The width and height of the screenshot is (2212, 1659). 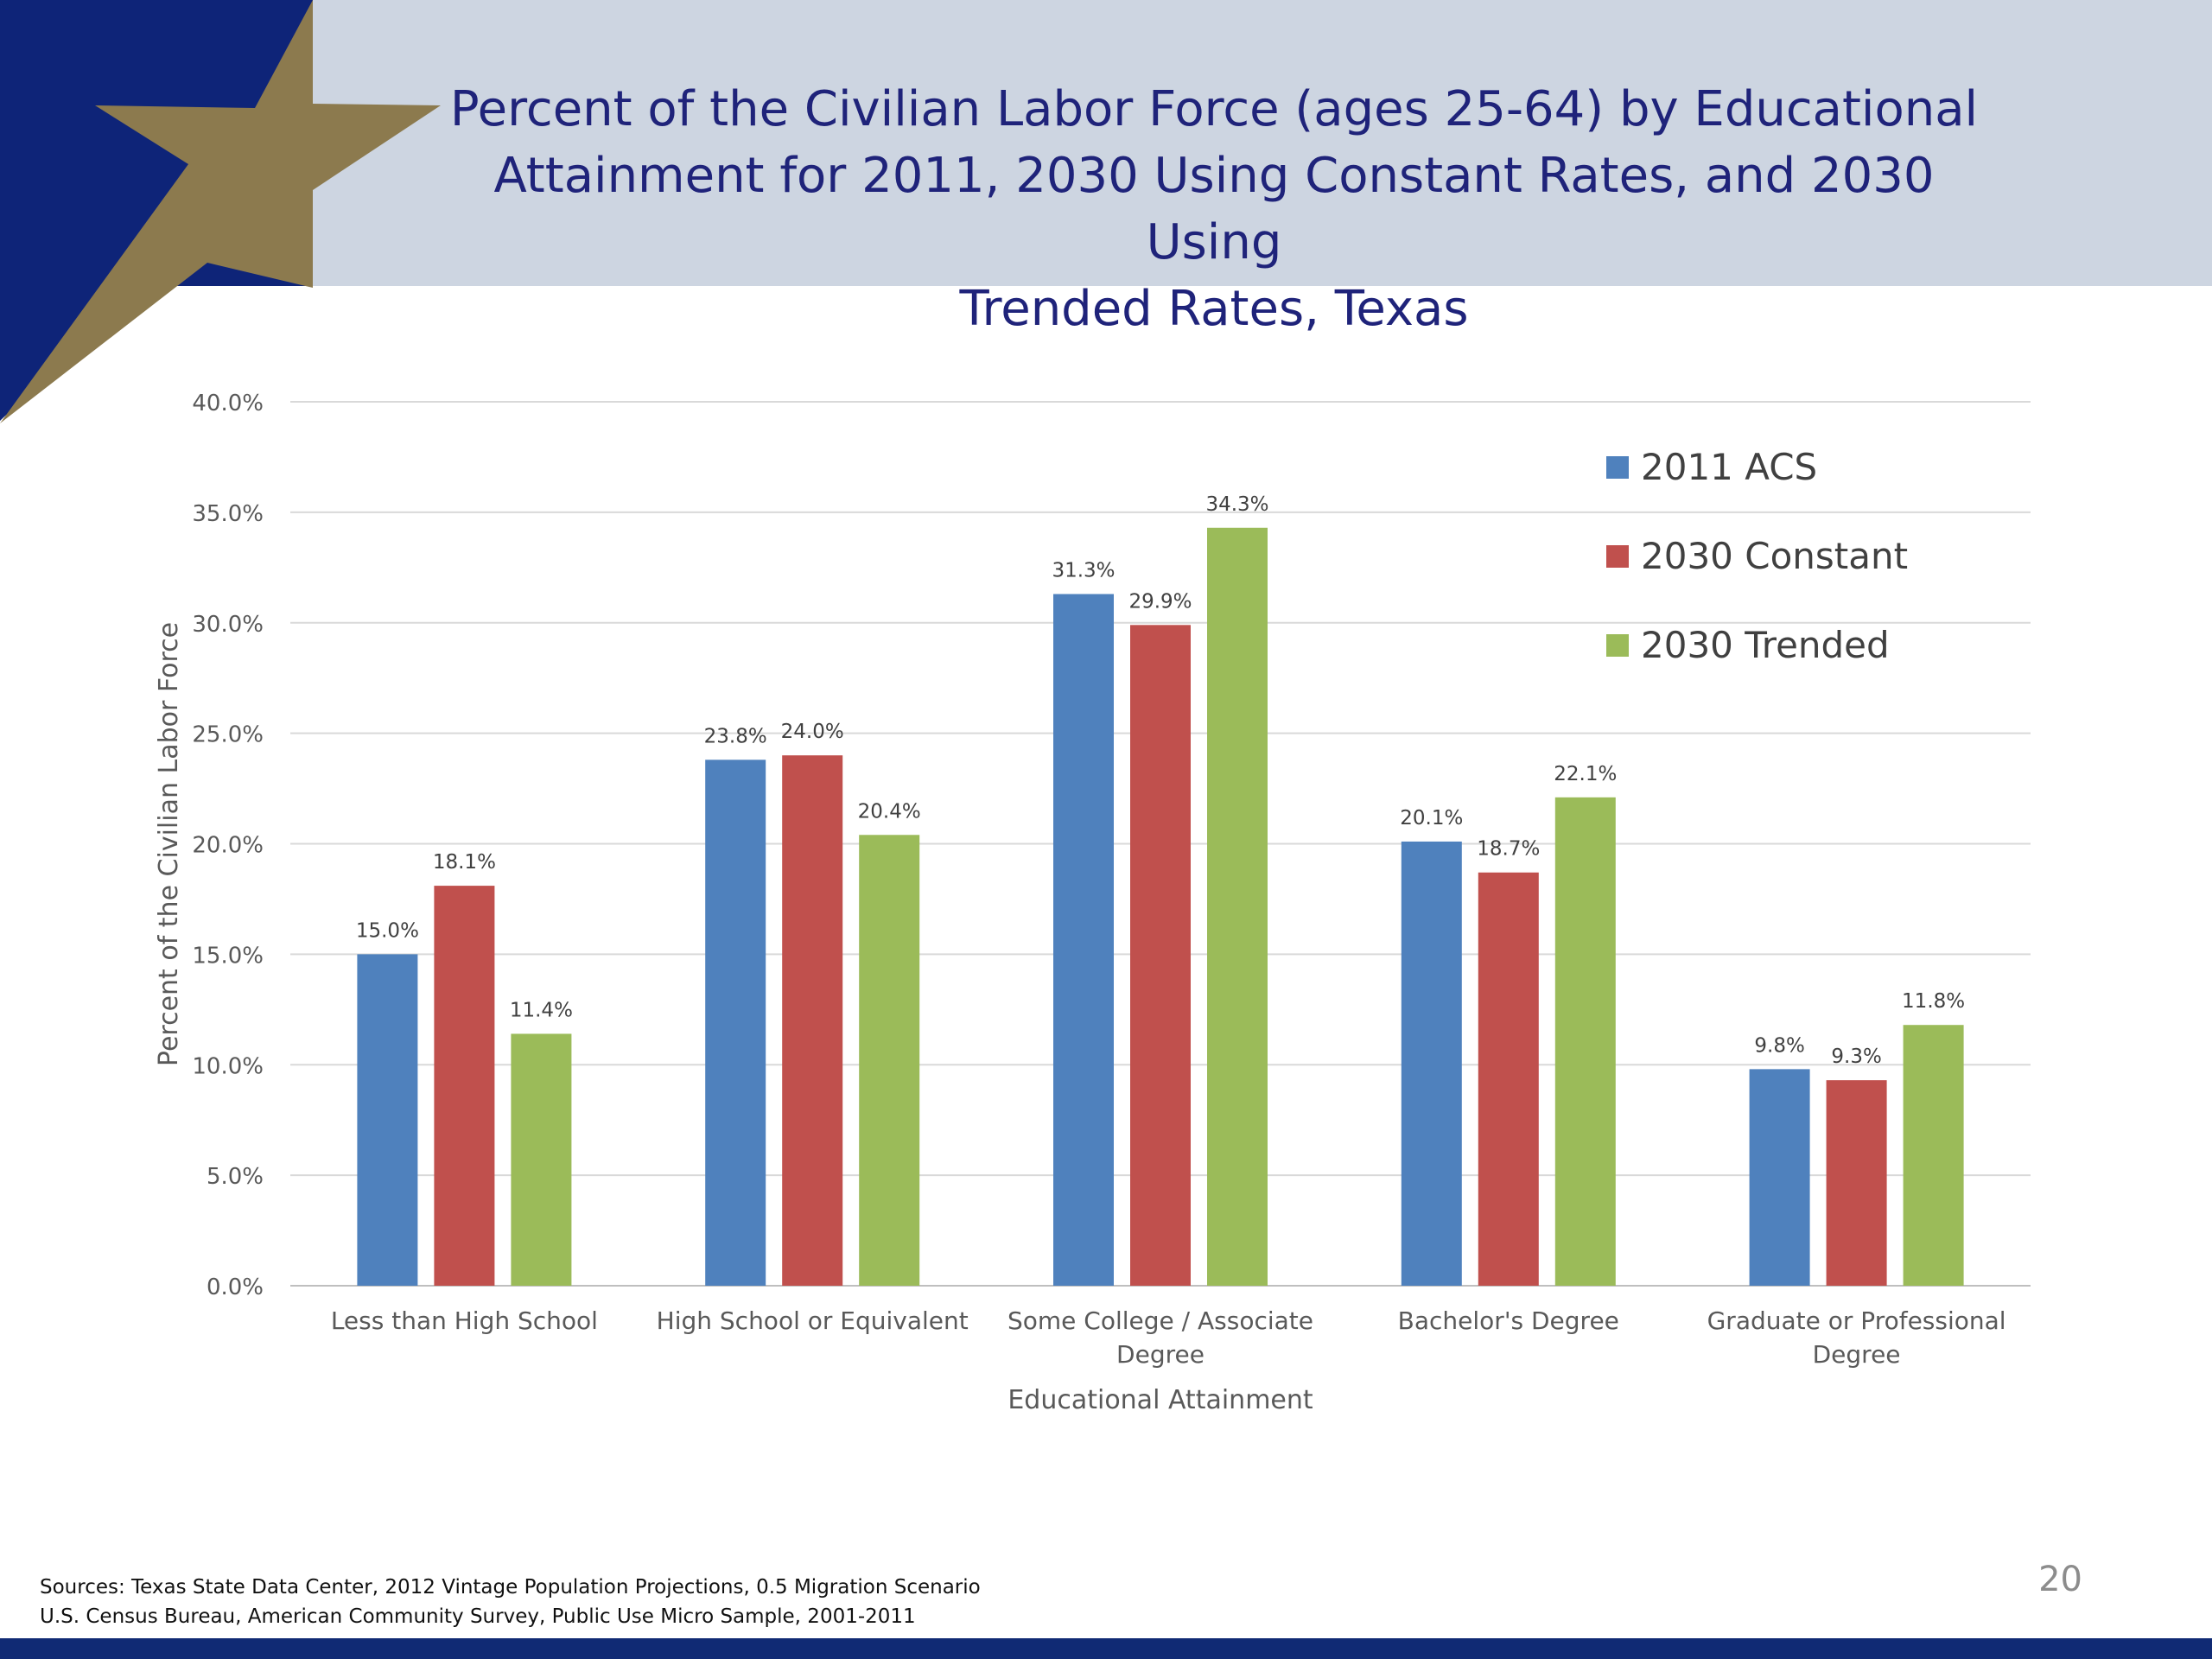 I want to click on data-label: 22.1%, so click(x=1585, y=774).